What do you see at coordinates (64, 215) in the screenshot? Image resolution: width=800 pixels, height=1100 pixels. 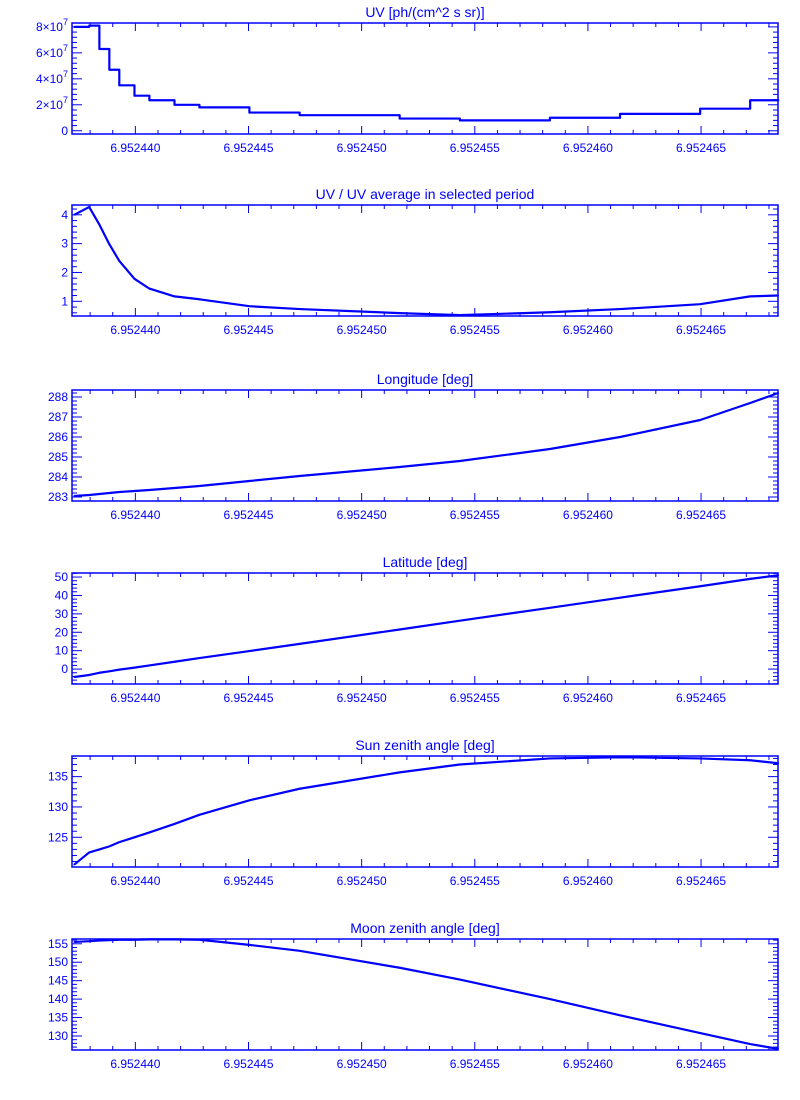 I see `y-tick-mantissa: 4` at bounding box center [64, 215].